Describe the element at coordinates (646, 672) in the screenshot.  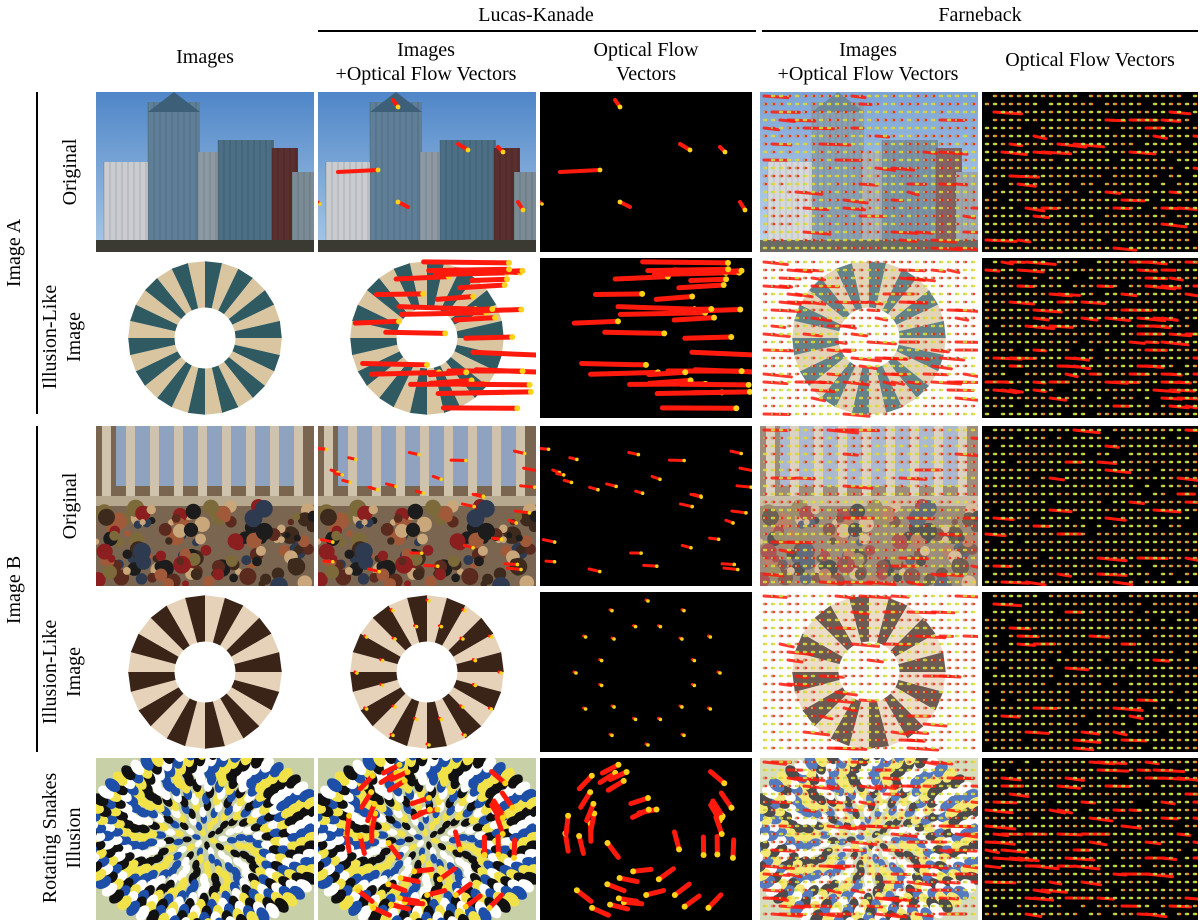
I see `panel-b-illusion-lk-vectors` at that location.